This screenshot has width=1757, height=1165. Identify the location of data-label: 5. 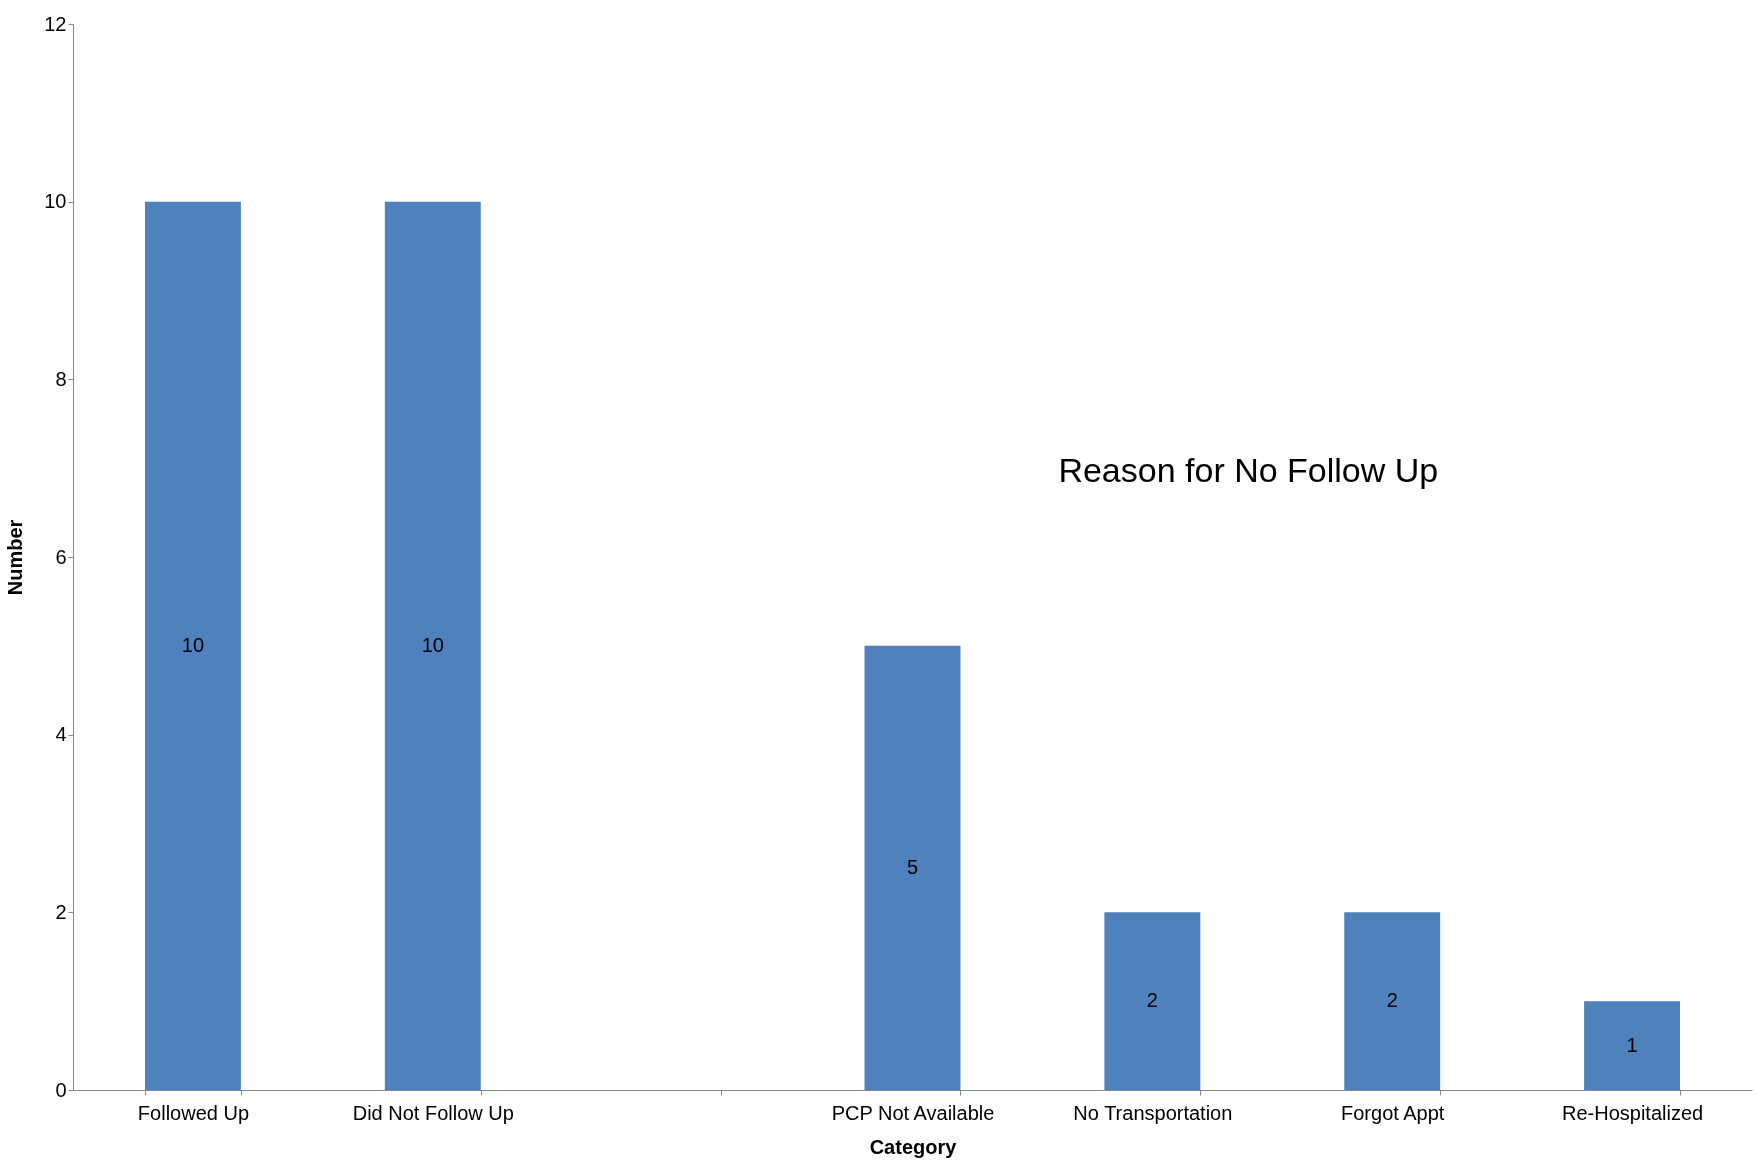
(912, 866).